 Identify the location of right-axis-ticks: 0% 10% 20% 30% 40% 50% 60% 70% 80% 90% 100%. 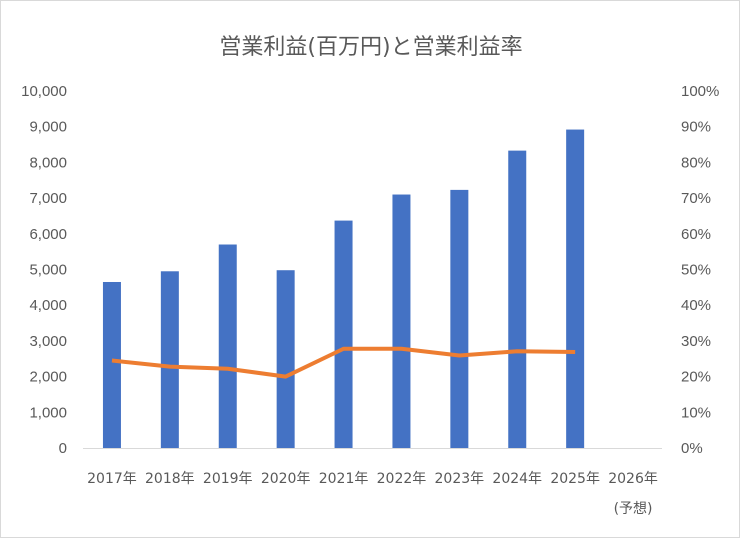
(700, 270).